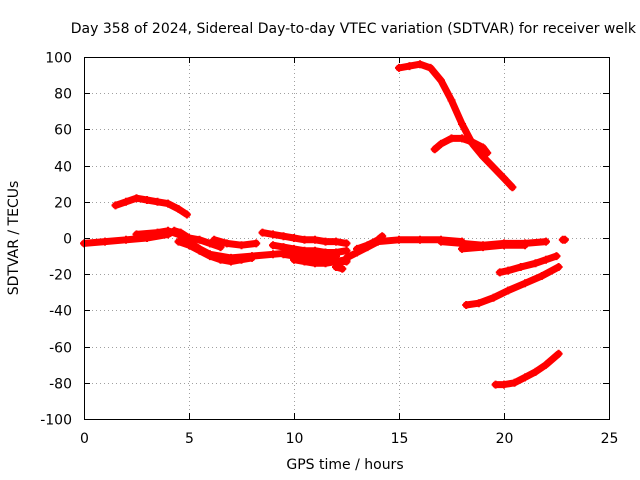 This screenshot has height=480, width=640. What do you see at coordinates (310, 249) in the screenshot?
I see `series-sat-j` at bounding box center [310, 249].